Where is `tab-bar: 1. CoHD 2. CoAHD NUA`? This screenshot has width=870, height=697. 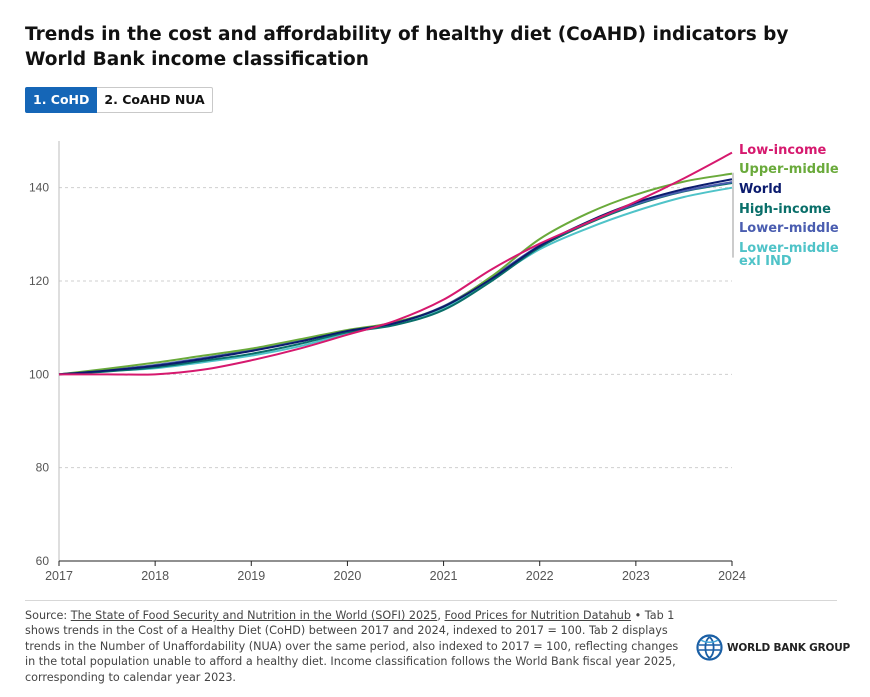 tab-bar: 1. CoHD 2. CoAHD NUA is located at coordinates (119, 100).